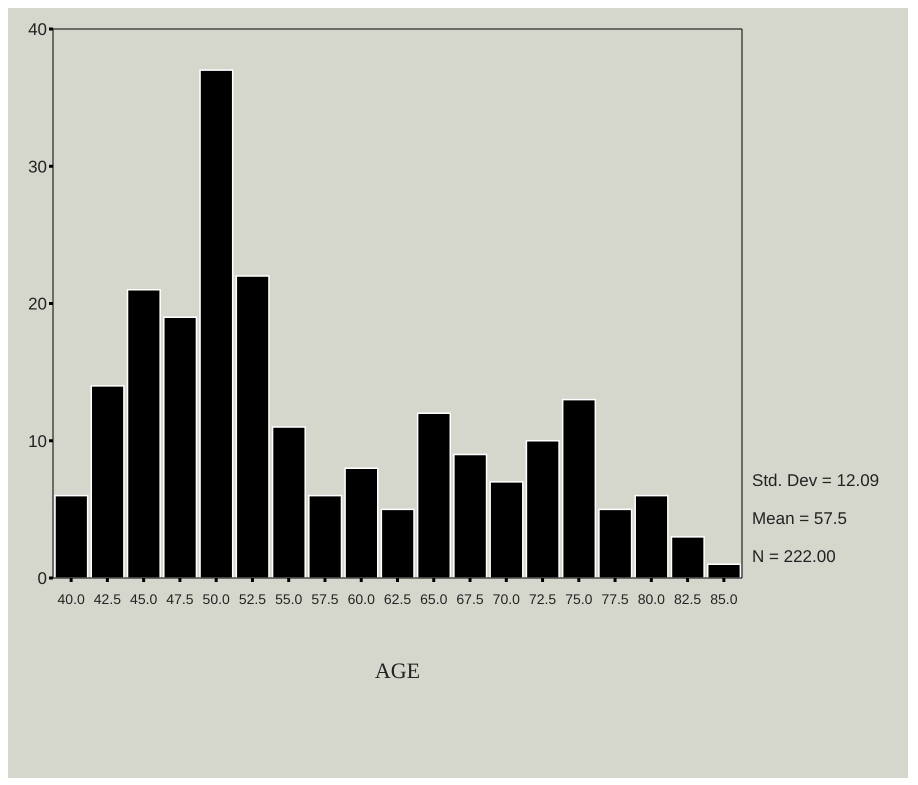 This screenshot has height=785, width=918. I want to click on x-tick-label: 62.5, so click(398, 599).